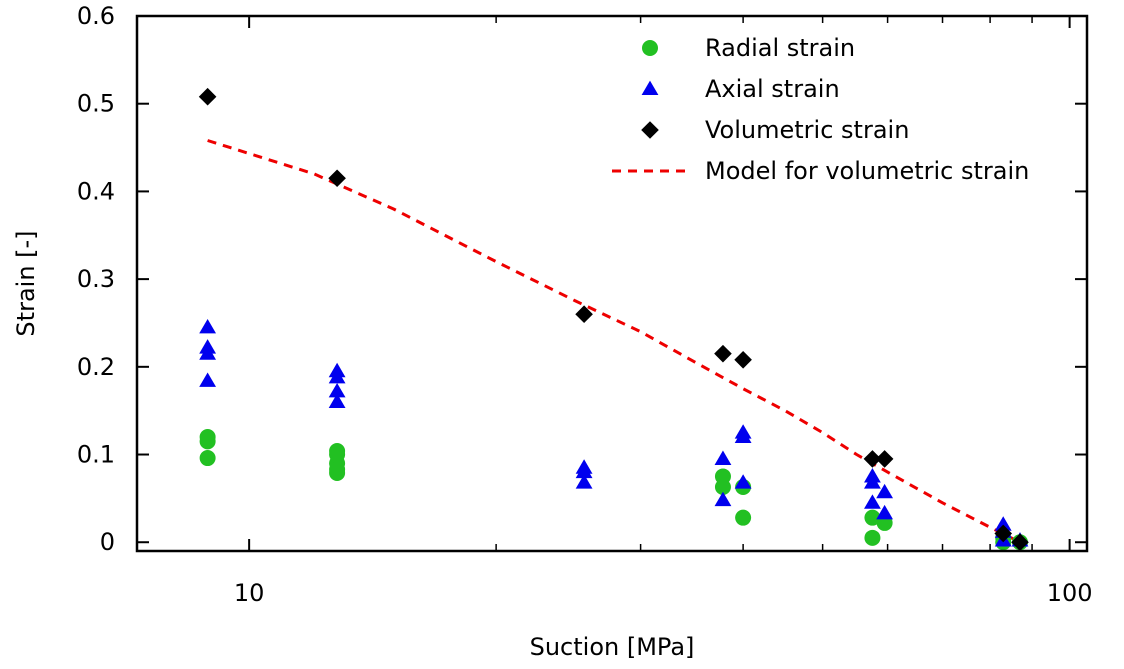 The height and width of the screenshot is (669, 1124). Describe the element at coordinates (26, 283) in the screenshot. I see `y-axis-title: Strain [-]` at that location.